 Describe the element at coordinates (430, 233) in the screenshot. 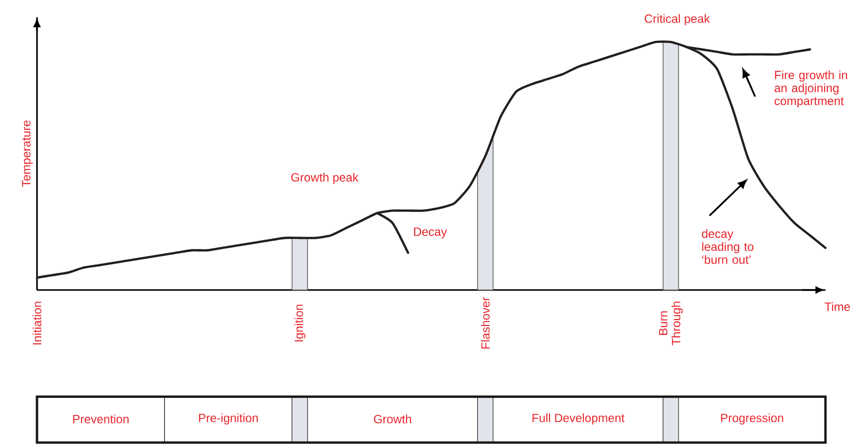

I see `annotation: Decay` at that location.